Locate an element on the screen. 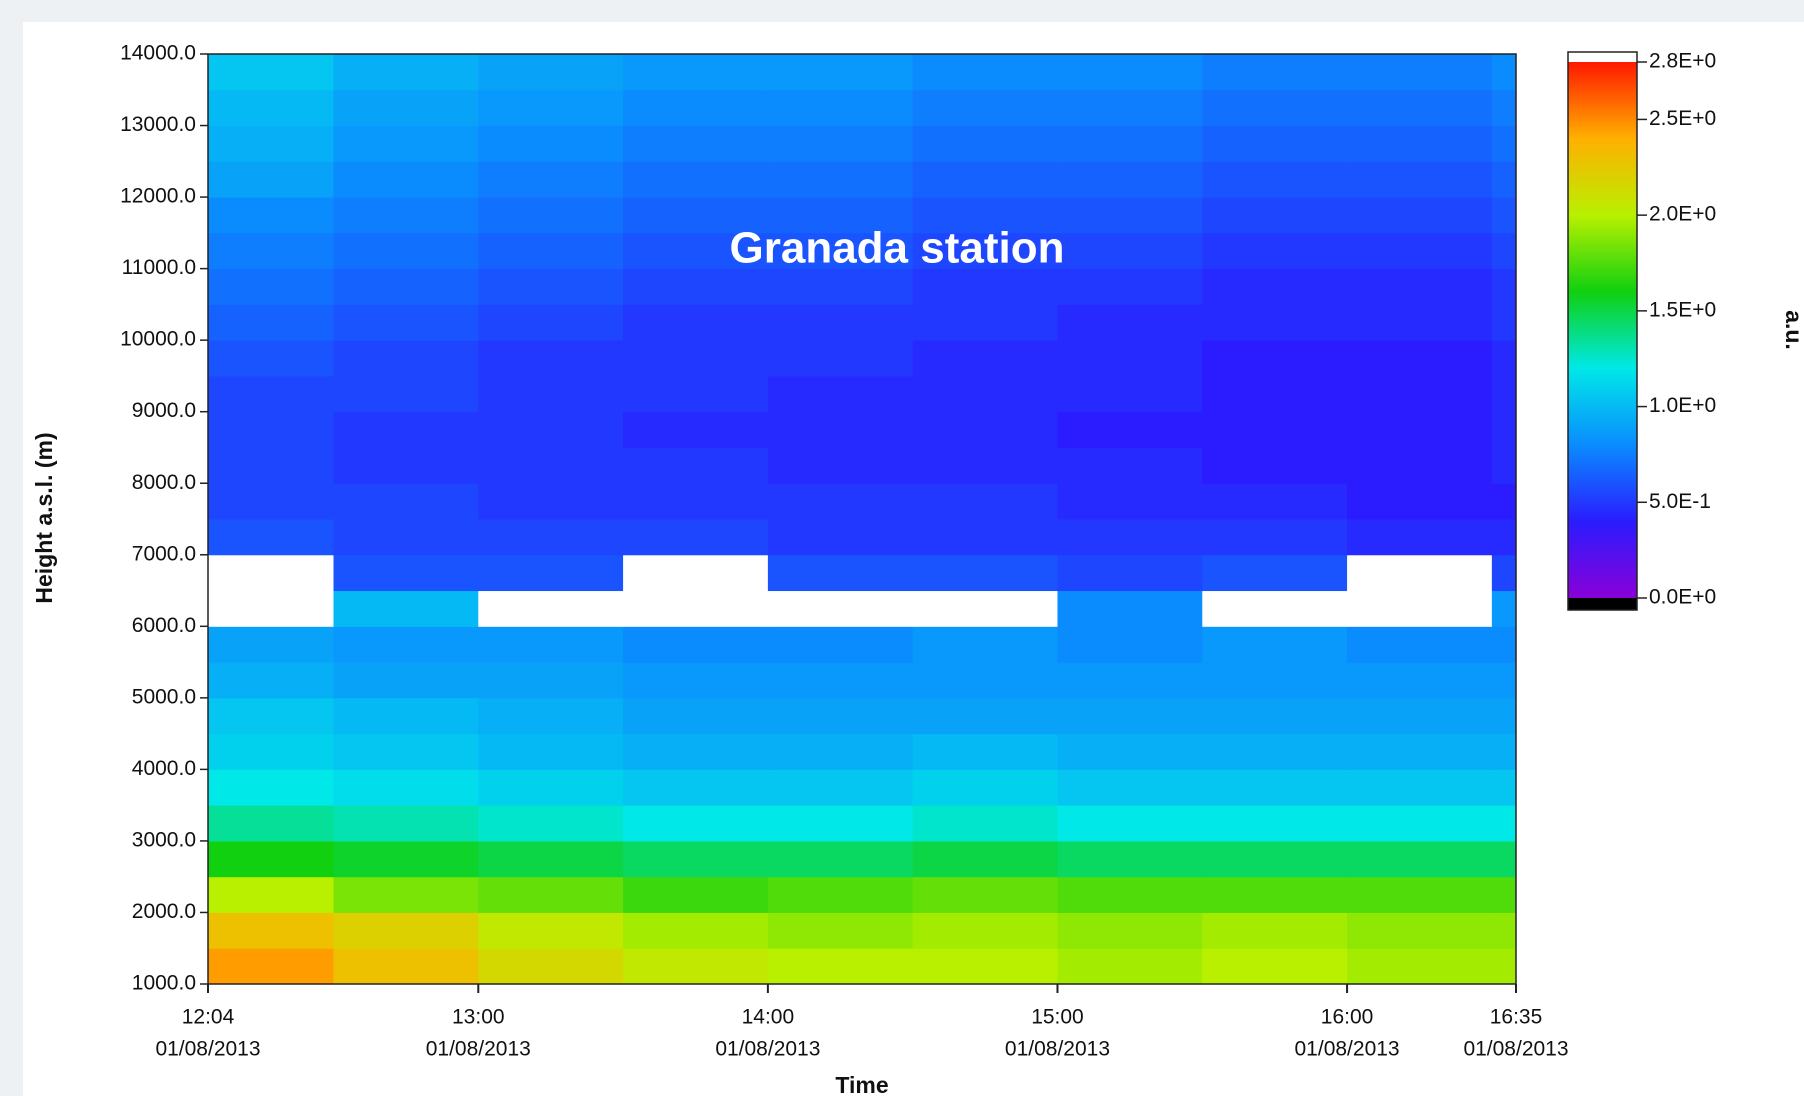  colorbar-tick-label: 2.5E+0 is located at coordinates (1682, 118).